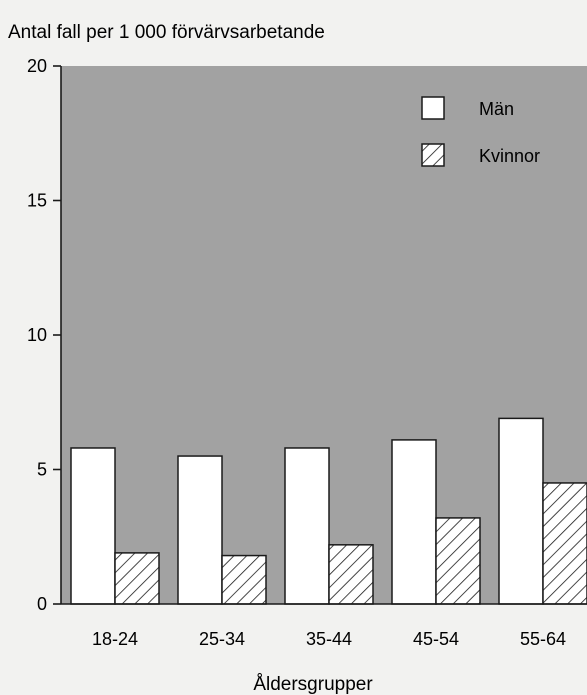 Image resolution: width=587 pixels, height=695 pixels. I want to click on x-tick-label-25-34: 25-34, so click(222, 639).